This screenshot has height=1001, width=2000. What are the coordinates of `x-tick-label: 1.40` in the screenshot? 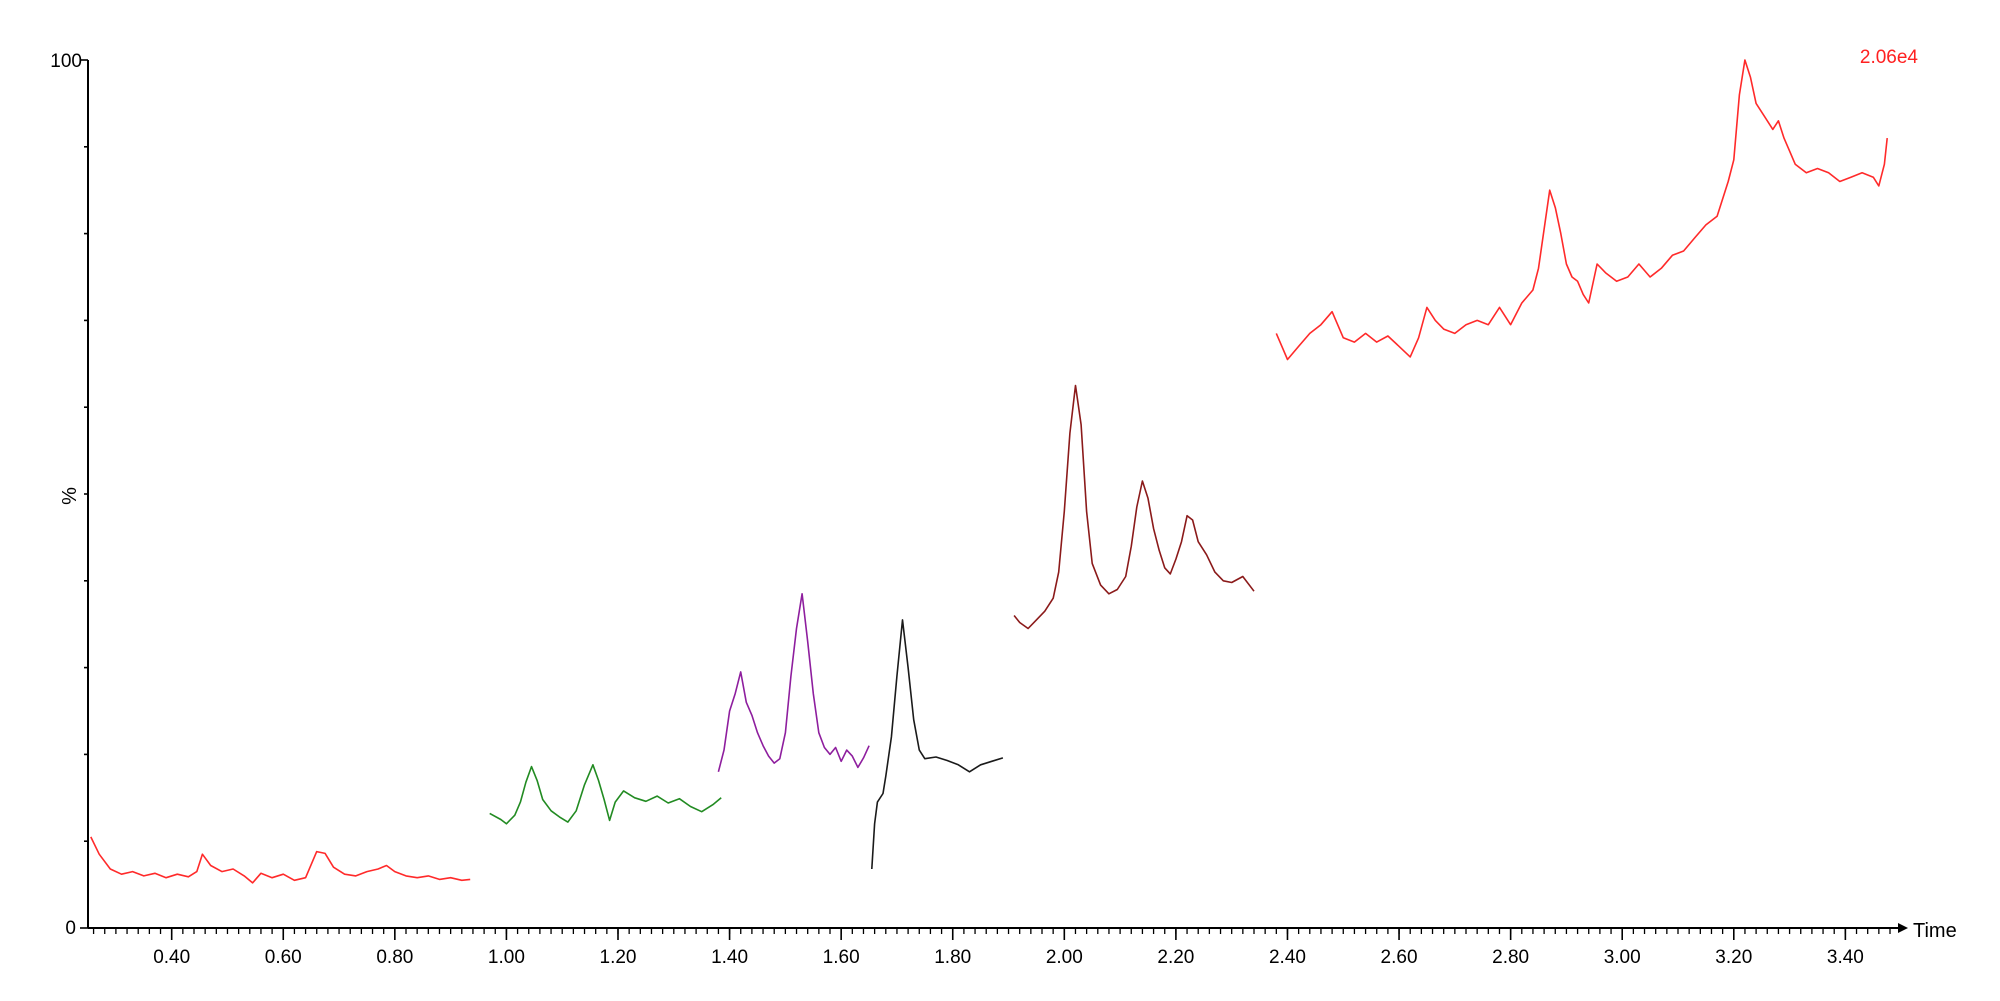 It's located at (729, 957).